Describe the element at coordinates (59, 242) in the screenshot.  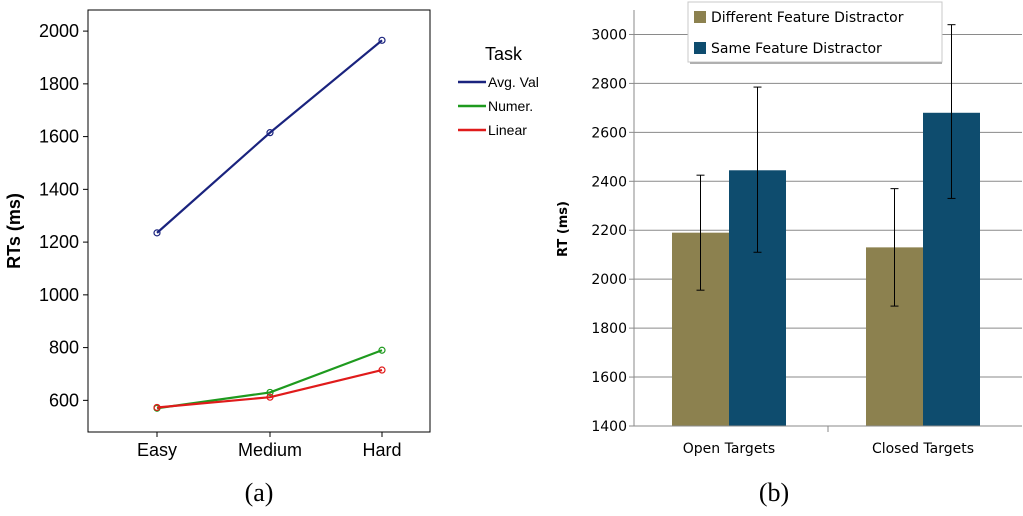
I see `y-tick-label: 1200` at that location.